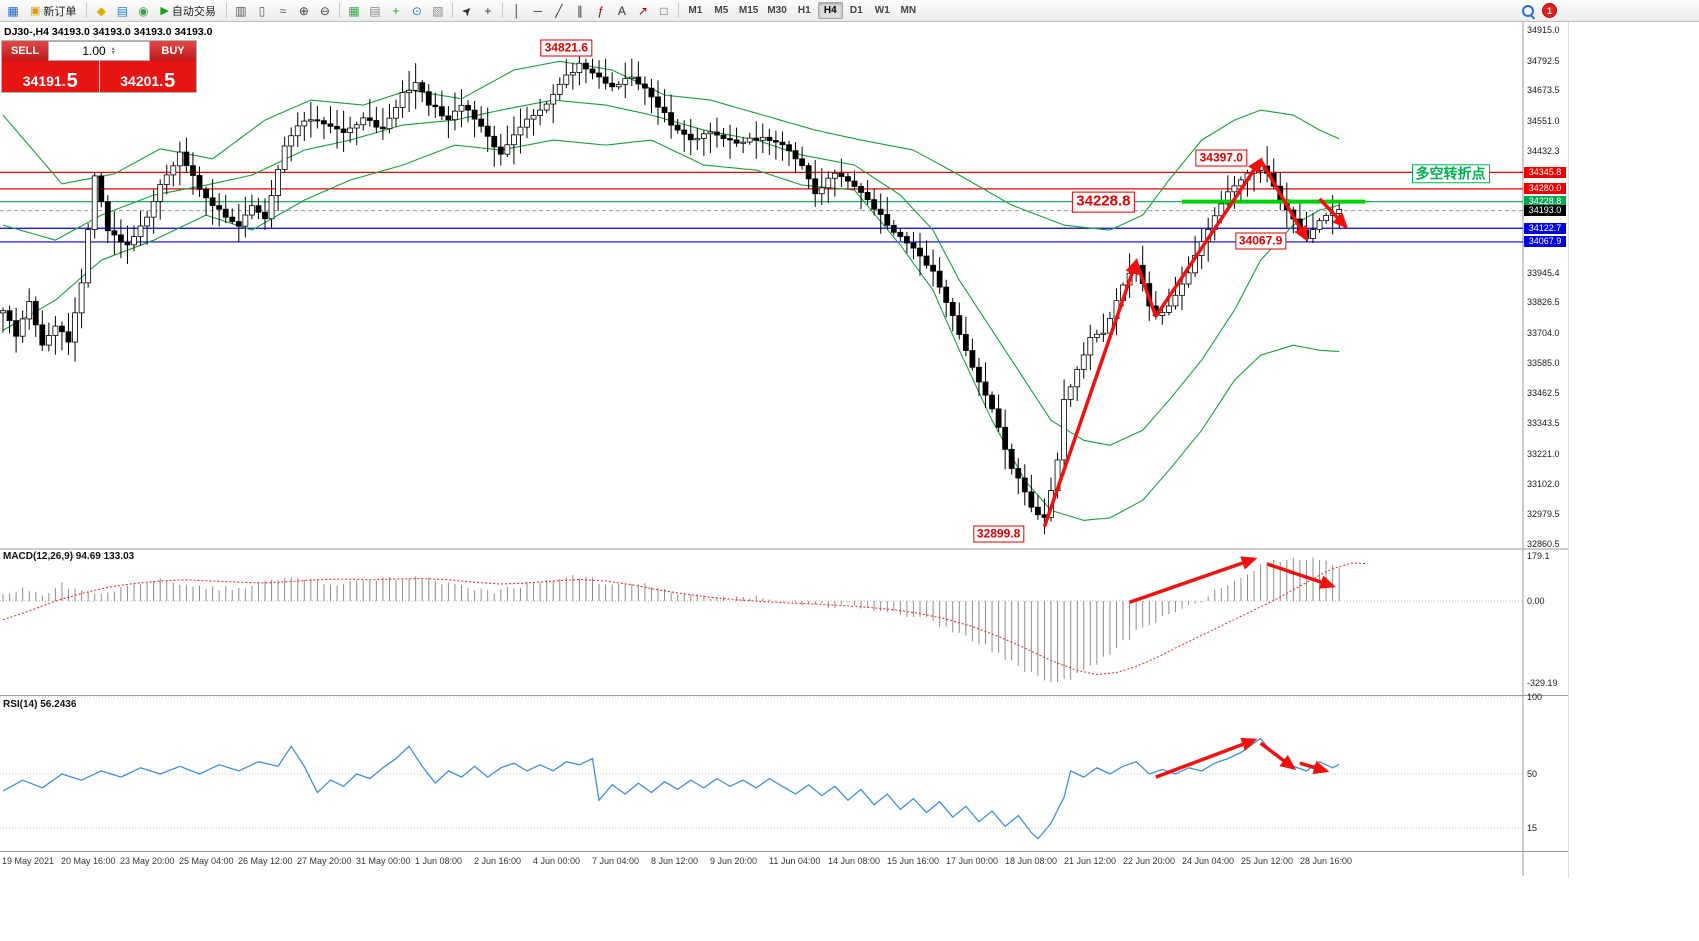 This screenshot has width=1699, height=941. I want to click on timeframe-button-mn: MN, so click(908, 10).